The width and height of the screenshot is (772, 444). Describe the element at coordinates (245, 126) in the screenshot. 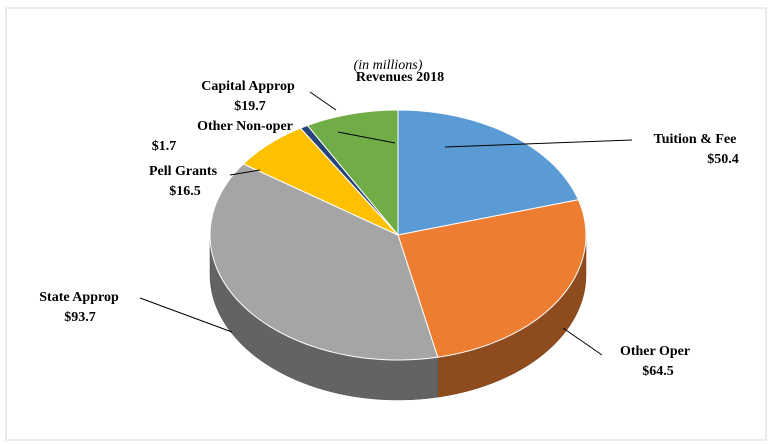

I see `category-label: Other Non-oper` at that location.